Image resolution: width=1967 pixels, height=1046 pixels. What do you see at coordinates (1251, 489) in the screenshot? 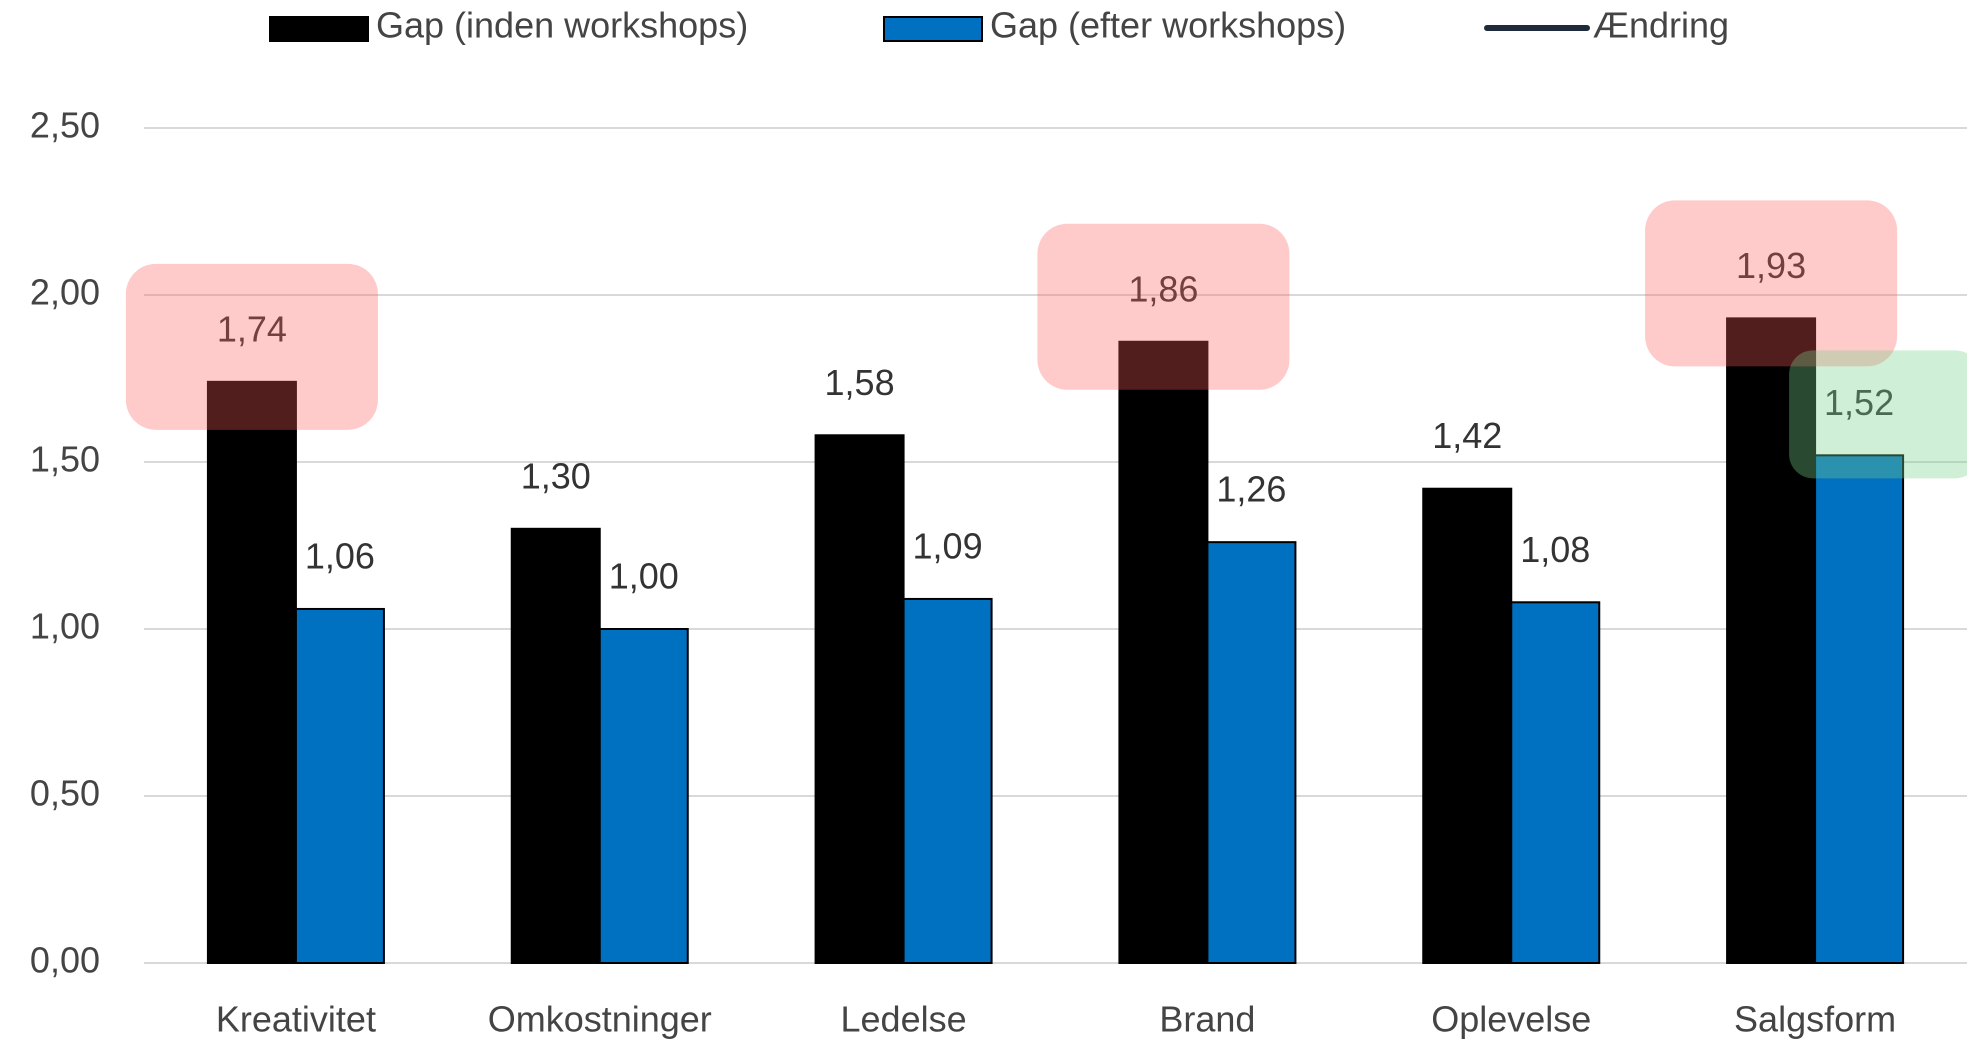
I see `data-label: 1,26` at bounding box center [1251, 489].